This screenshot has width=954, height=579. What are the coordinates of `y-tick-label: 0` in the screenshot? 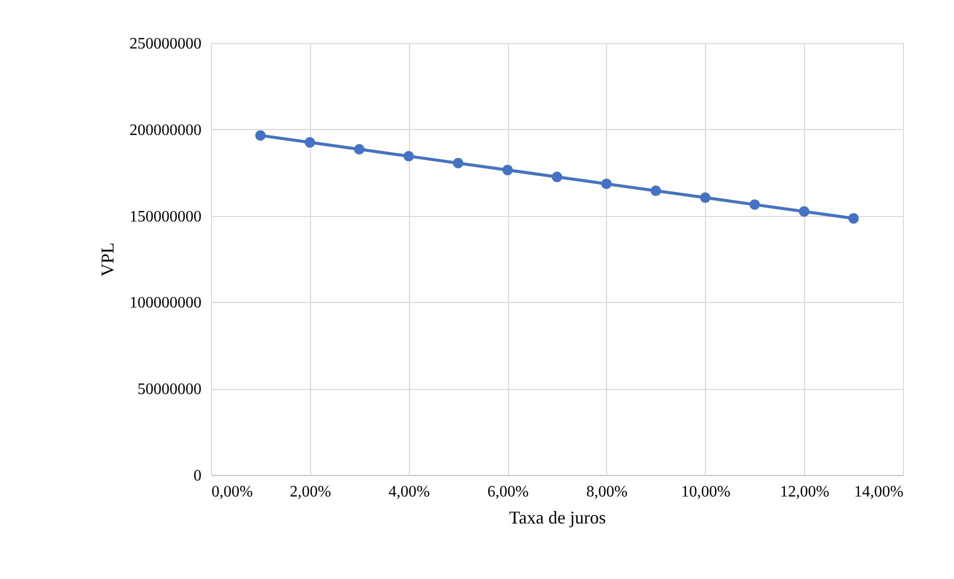 It's located at (198, 476).